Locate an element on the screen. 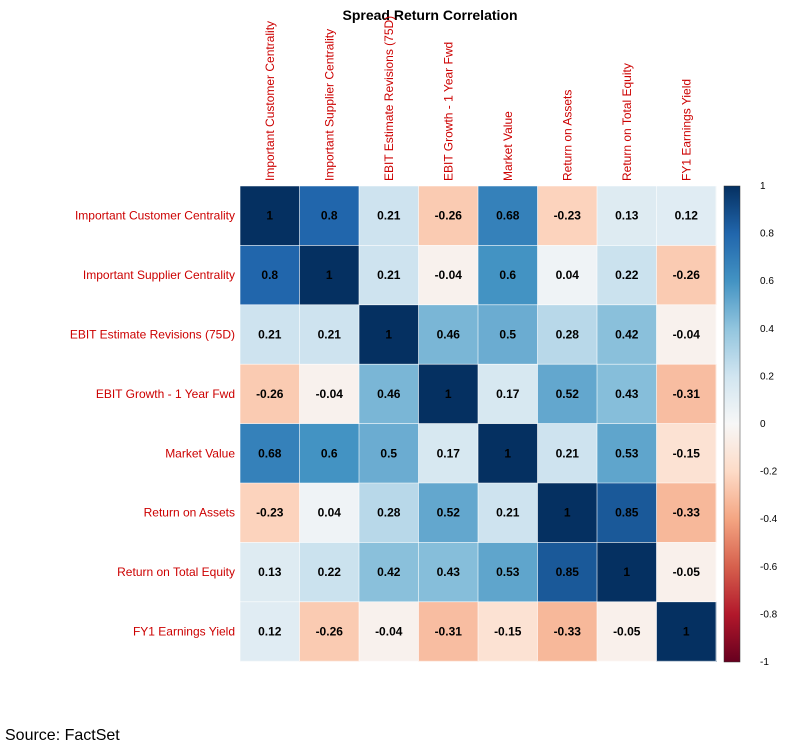 The image size is (800, 752). cell-value-r4-c4: 1 is located at coordinates (448, 394).